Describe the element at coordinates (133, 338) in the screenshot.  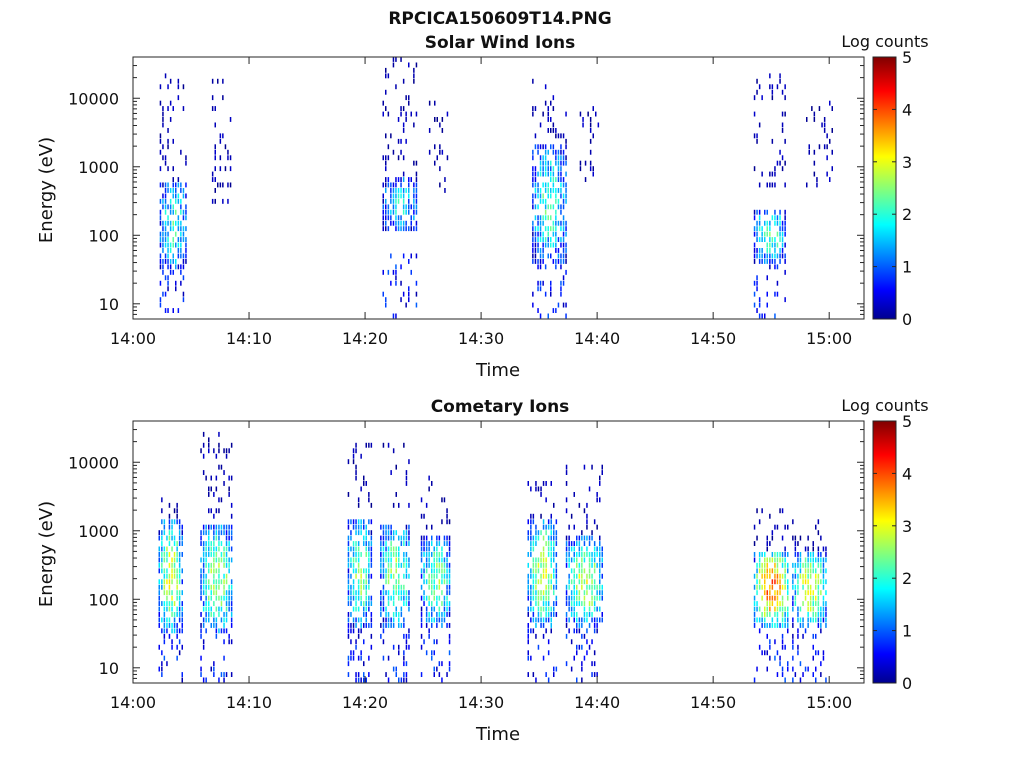
I see `x-tick-label: 14:00` at that location.